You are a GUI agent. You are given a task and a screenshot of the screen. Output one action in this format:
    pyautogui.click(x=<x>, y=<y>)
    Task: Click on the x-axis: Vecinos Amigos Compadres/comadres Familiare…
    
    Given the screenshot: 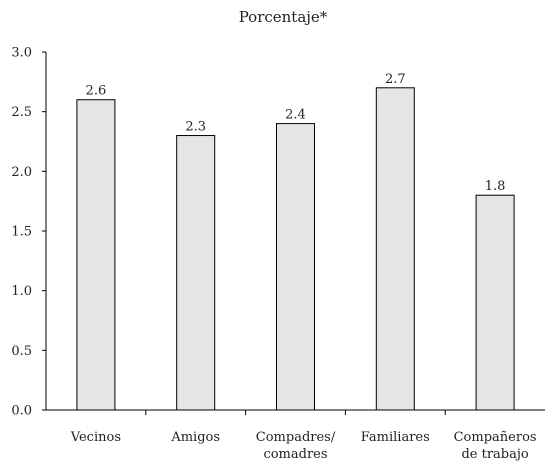 What is the action you would take?
    pyautogui.click(x=295, y=435)
    